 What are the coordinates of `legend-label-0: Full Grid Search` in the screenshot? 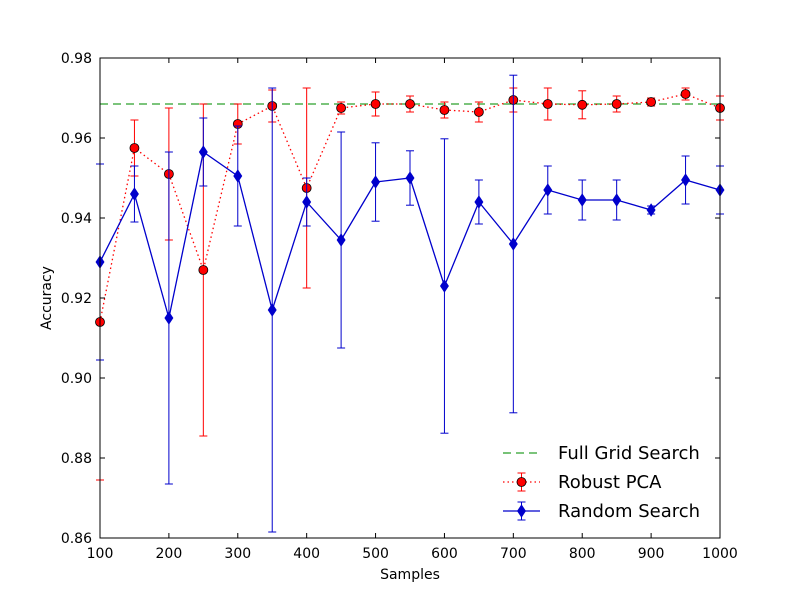 It's located at (629, 453).